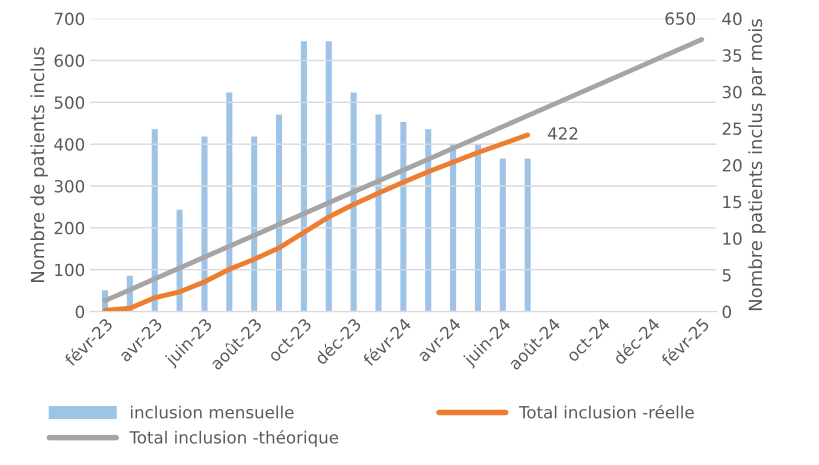 The width and height of the screenshot is (819, 465). What do you see at coordinates (69, 19) in the screenshot?
I see `y-tick-label: 700` at bounding box center [69, 19].